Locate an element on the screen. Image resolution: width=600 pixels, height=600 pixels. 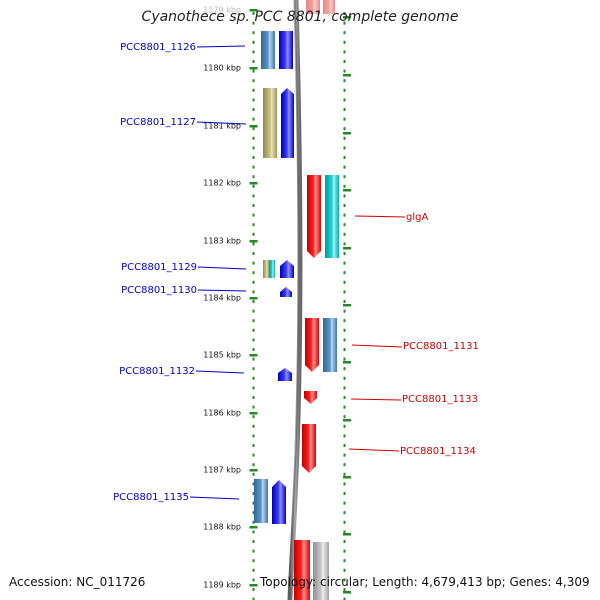
reverse-gene-glga is located at coordinates (323, 216).